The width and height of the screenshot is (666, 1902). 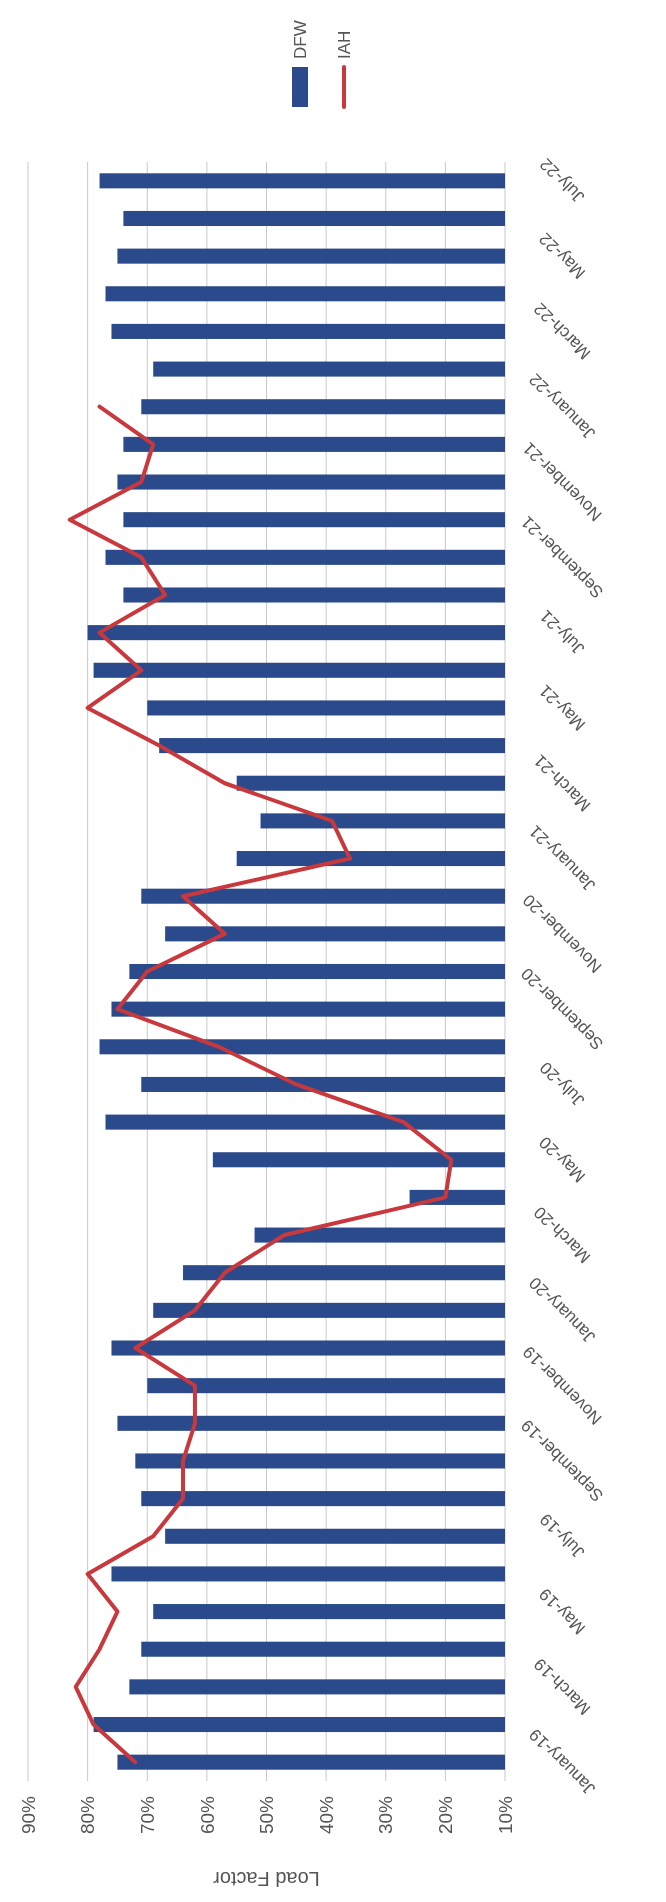 What do you see at coordinates (446, 1815) in the screenshot?
I see `x-tick-label: 20%` at bounding box center [446, 1815].